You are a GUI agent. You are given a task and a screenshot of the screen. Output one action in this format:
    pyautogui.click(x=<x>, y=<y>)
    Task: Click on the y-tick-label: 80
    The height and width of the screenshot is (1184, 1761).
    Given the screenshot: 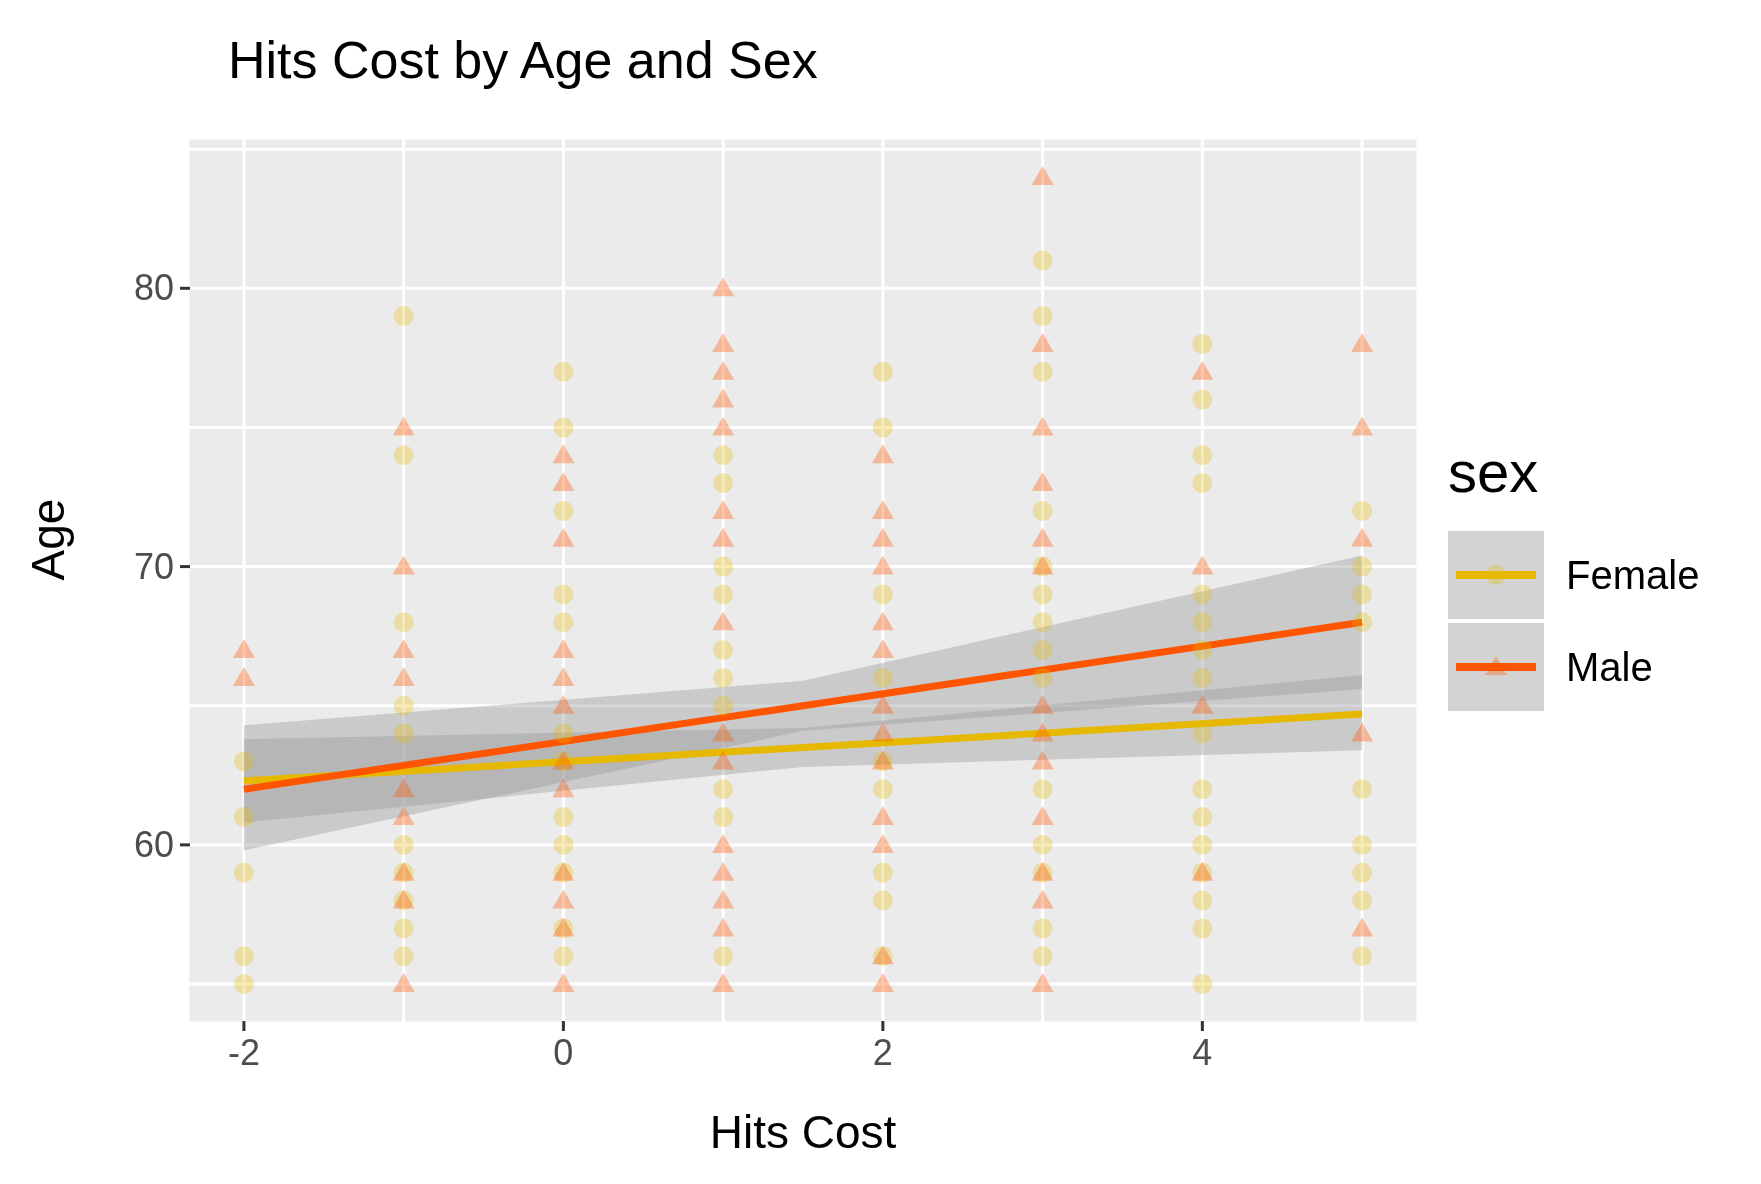 What is the action you would take?
    pyautogui.click(x=153, y=288)
    